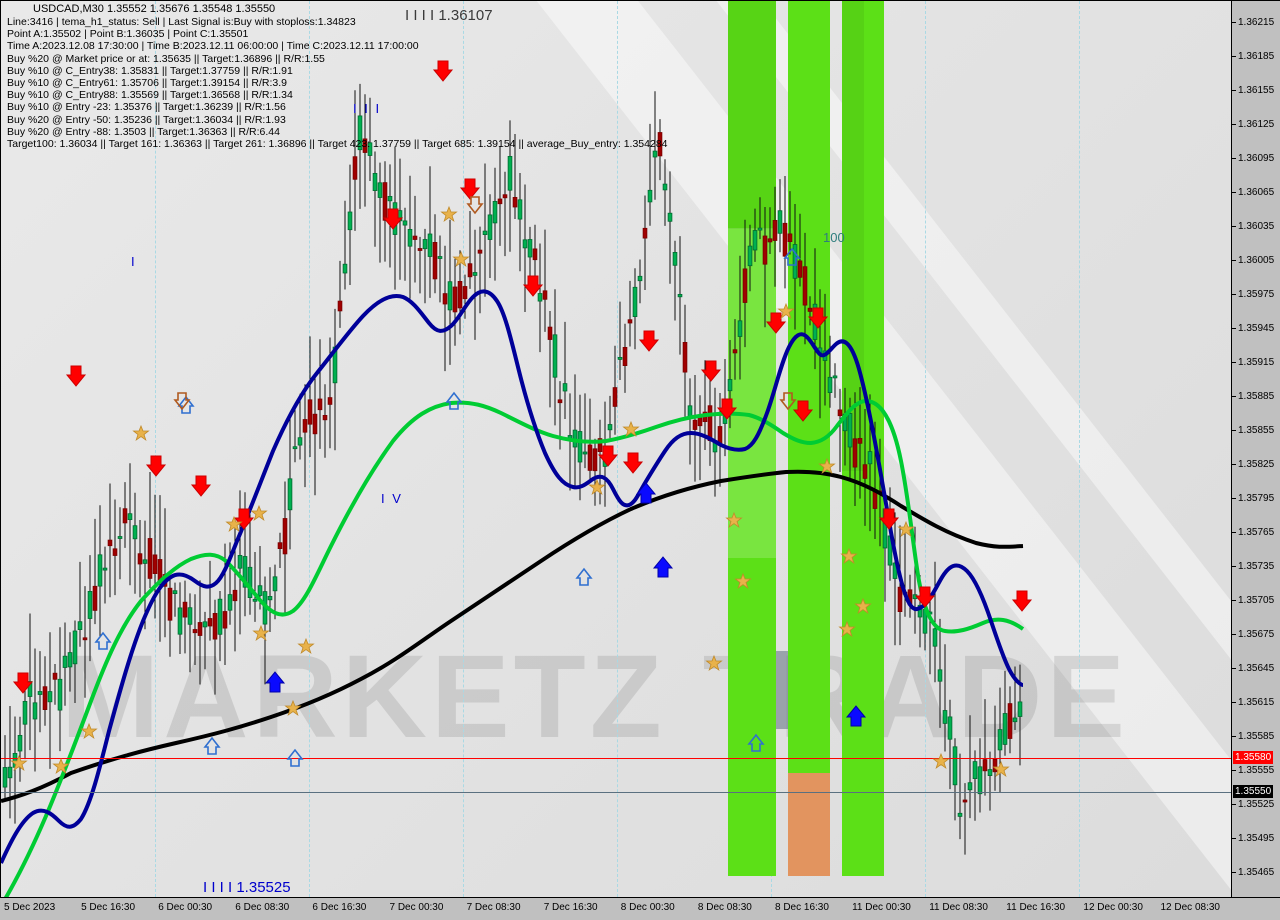 The height and width of the screenshot is (920, 1280). What do you see at coordinates (1253, 294) in the screenshot?
I see `price-tick: 1.35975` at bounding box center [1253, 294].